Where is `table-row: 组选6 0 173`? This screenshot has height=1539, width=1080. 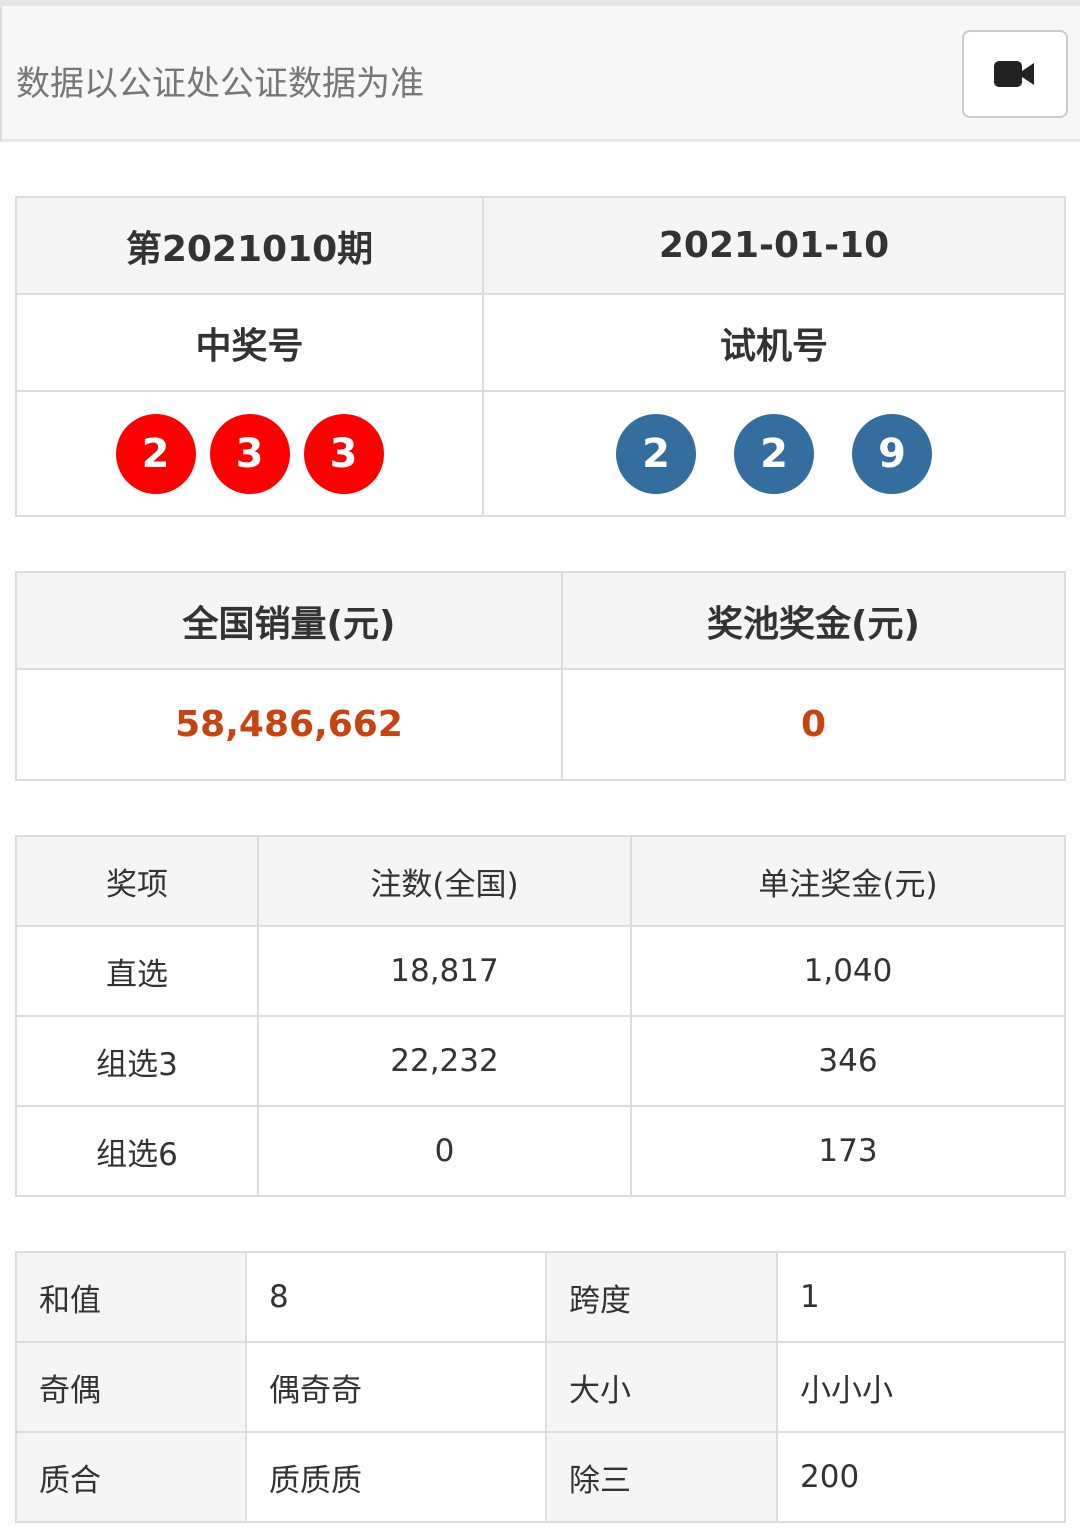 table-row: 组选6 0 173 is located at coordinates (540, 1151).